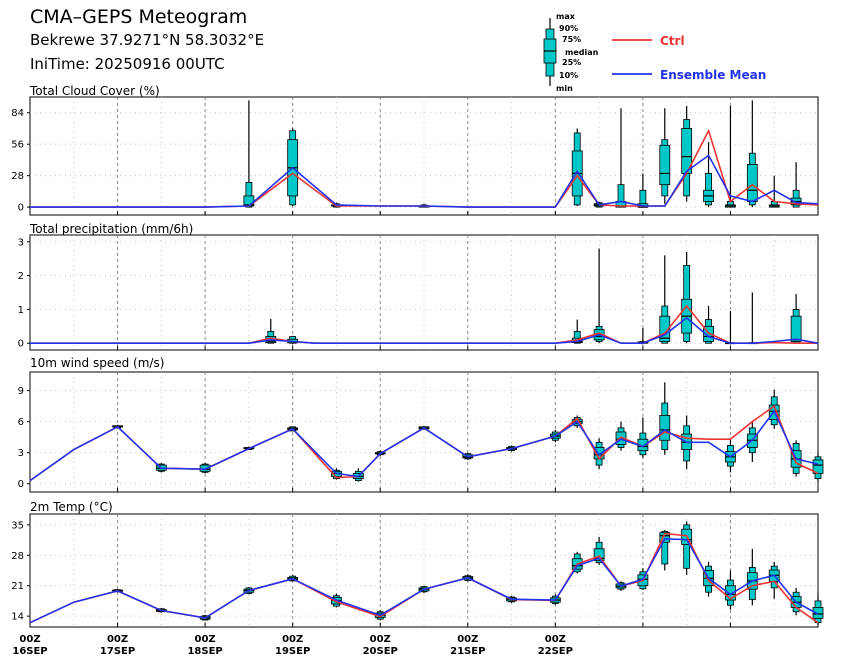 The image size is (844, 667). I want to click on y-tick-label: 35, so click(17, 525).